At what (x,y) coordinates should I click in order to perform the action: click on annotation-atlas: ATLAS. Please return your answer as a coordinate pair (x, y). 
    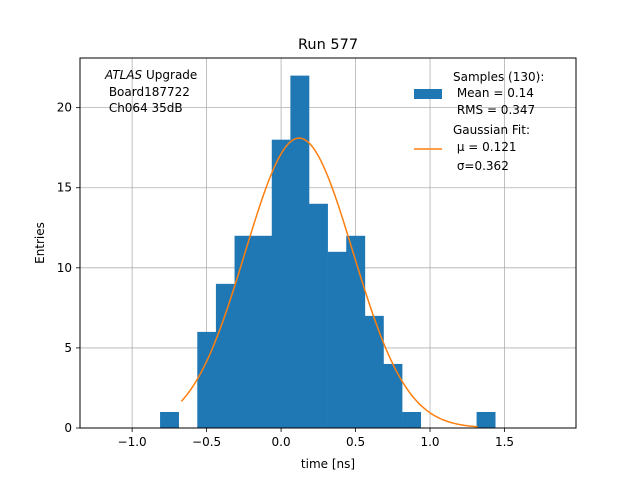
    Looking at the image, I should click on (123, 75).